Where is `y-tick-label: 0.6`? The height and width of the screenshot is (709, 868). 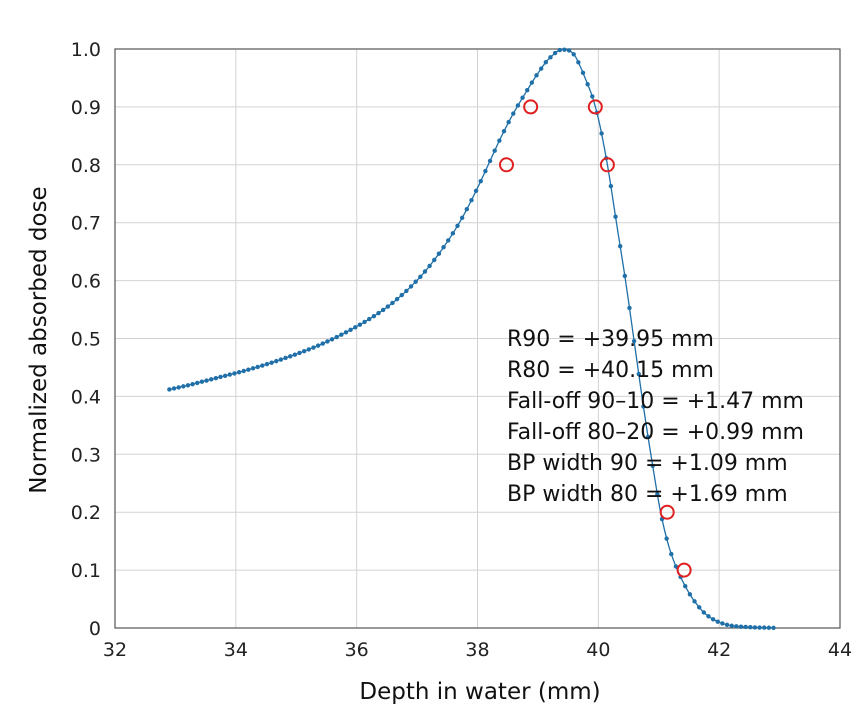 y-tick-label: 0.6 is located at coordinates (86, 282).